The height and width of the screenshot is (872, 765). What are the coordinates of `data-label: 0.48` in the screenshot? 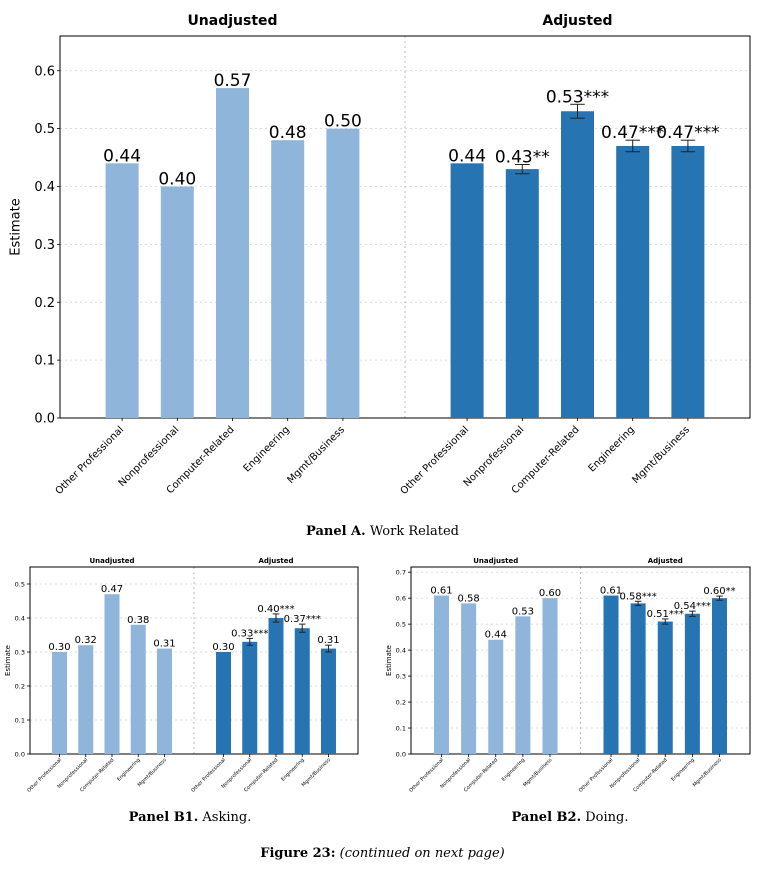 It's located at (288, 133).